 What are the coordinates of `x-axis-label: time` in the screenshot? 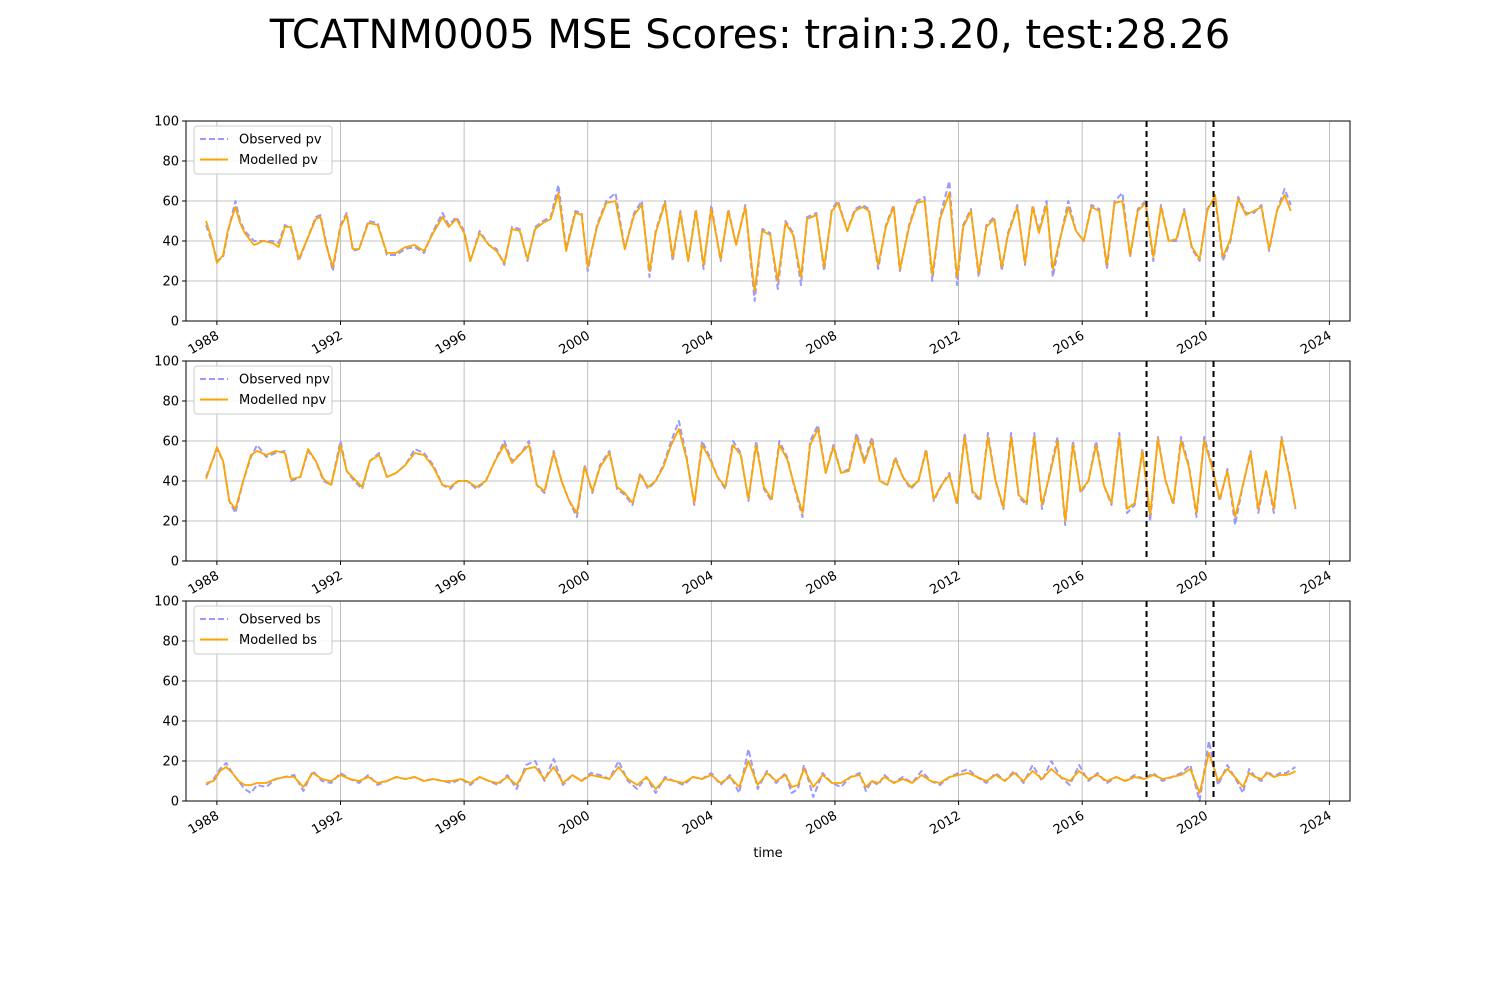 It's located at (767, 853).